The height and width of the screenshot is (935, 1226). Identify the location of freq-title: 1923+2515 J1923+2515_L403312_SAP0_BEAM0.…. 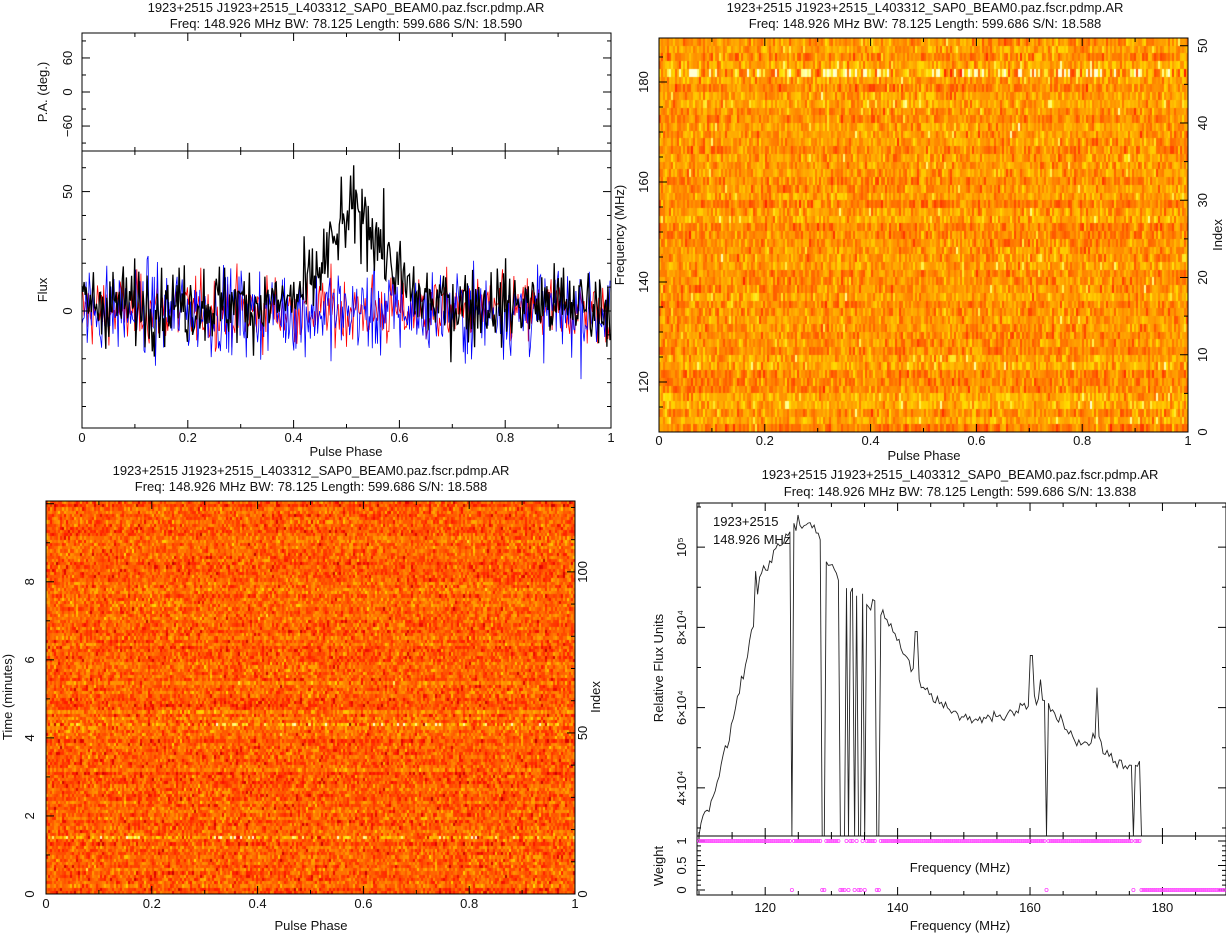
(925, 7).